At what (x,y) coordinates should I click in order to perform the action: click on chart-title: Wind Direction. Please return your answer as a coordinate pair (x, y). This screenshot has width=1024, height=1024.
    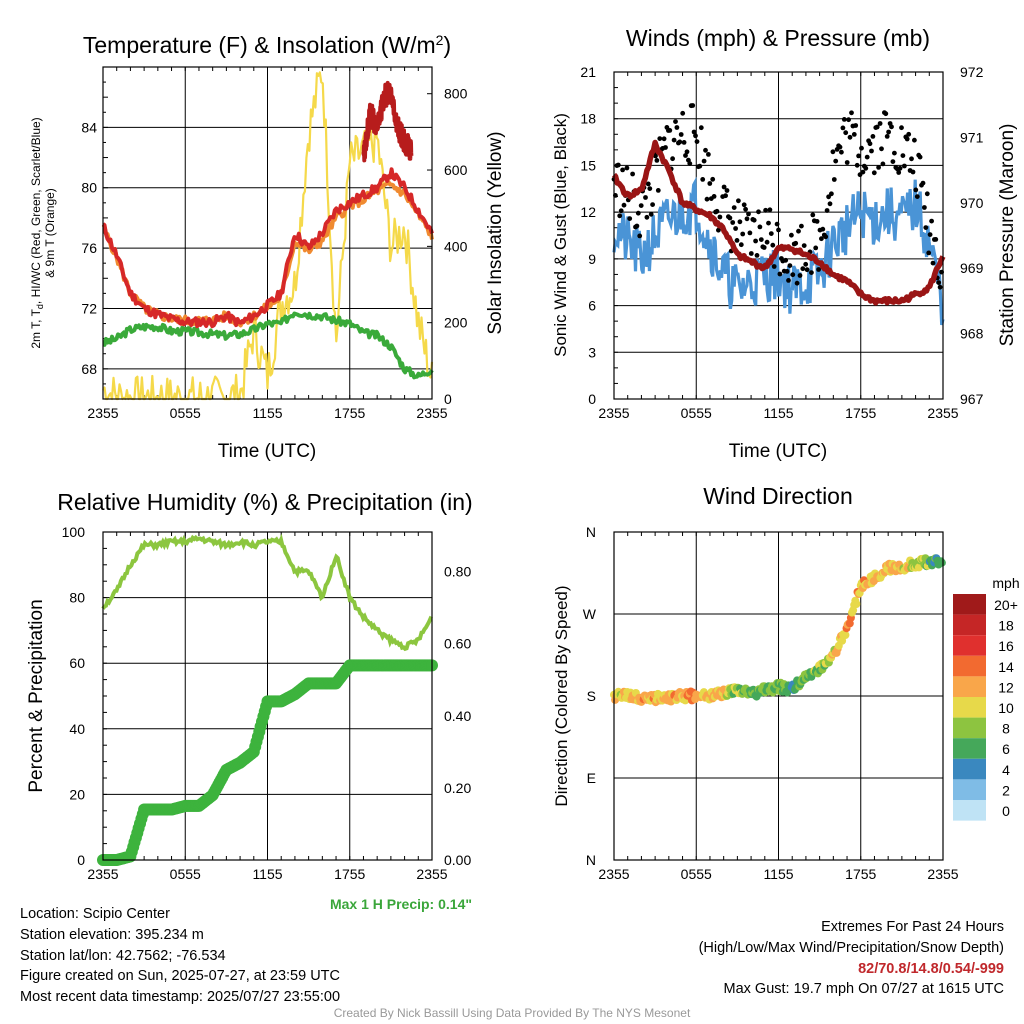
    Looking at the image, I should click on (778, 496).